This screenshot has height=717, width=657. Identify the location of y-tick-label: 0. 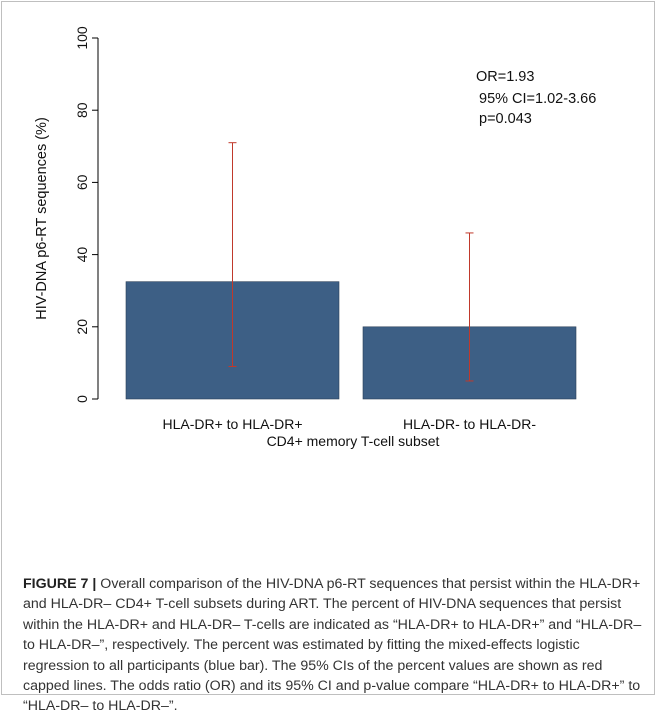
(82, 399).